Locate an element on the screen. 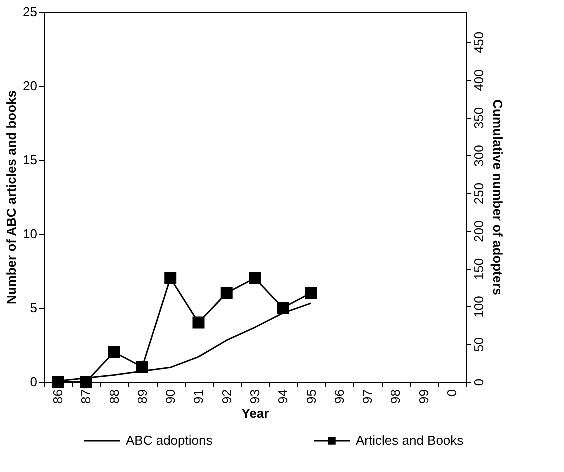 Image resolution: width=564 pixels, height=472 pixels. y2-tick-label: 300 is located at coordinates (479, 156).